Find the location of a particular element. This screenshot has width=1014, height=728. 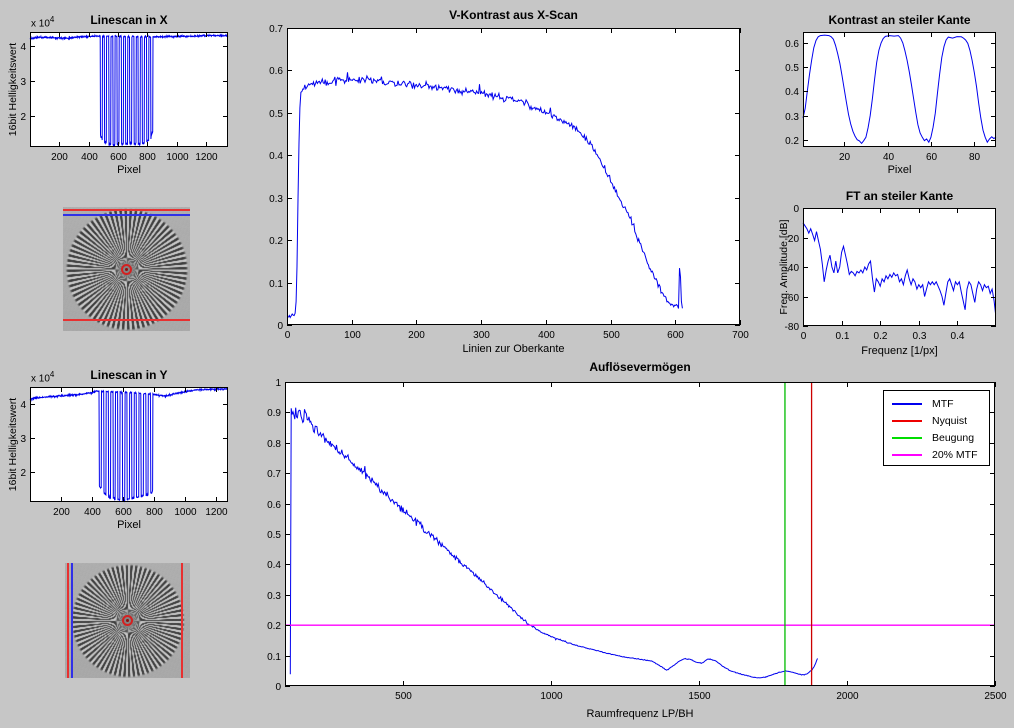

data-line-linescan-y is located at coordinates (129, 444).